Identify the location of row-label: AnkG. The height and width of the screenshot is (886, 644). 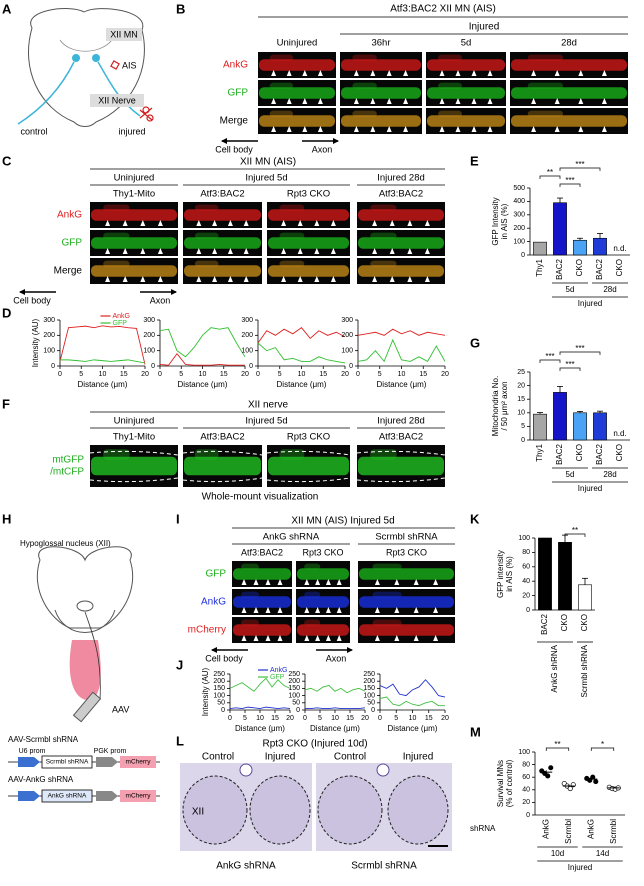
(69, 215).